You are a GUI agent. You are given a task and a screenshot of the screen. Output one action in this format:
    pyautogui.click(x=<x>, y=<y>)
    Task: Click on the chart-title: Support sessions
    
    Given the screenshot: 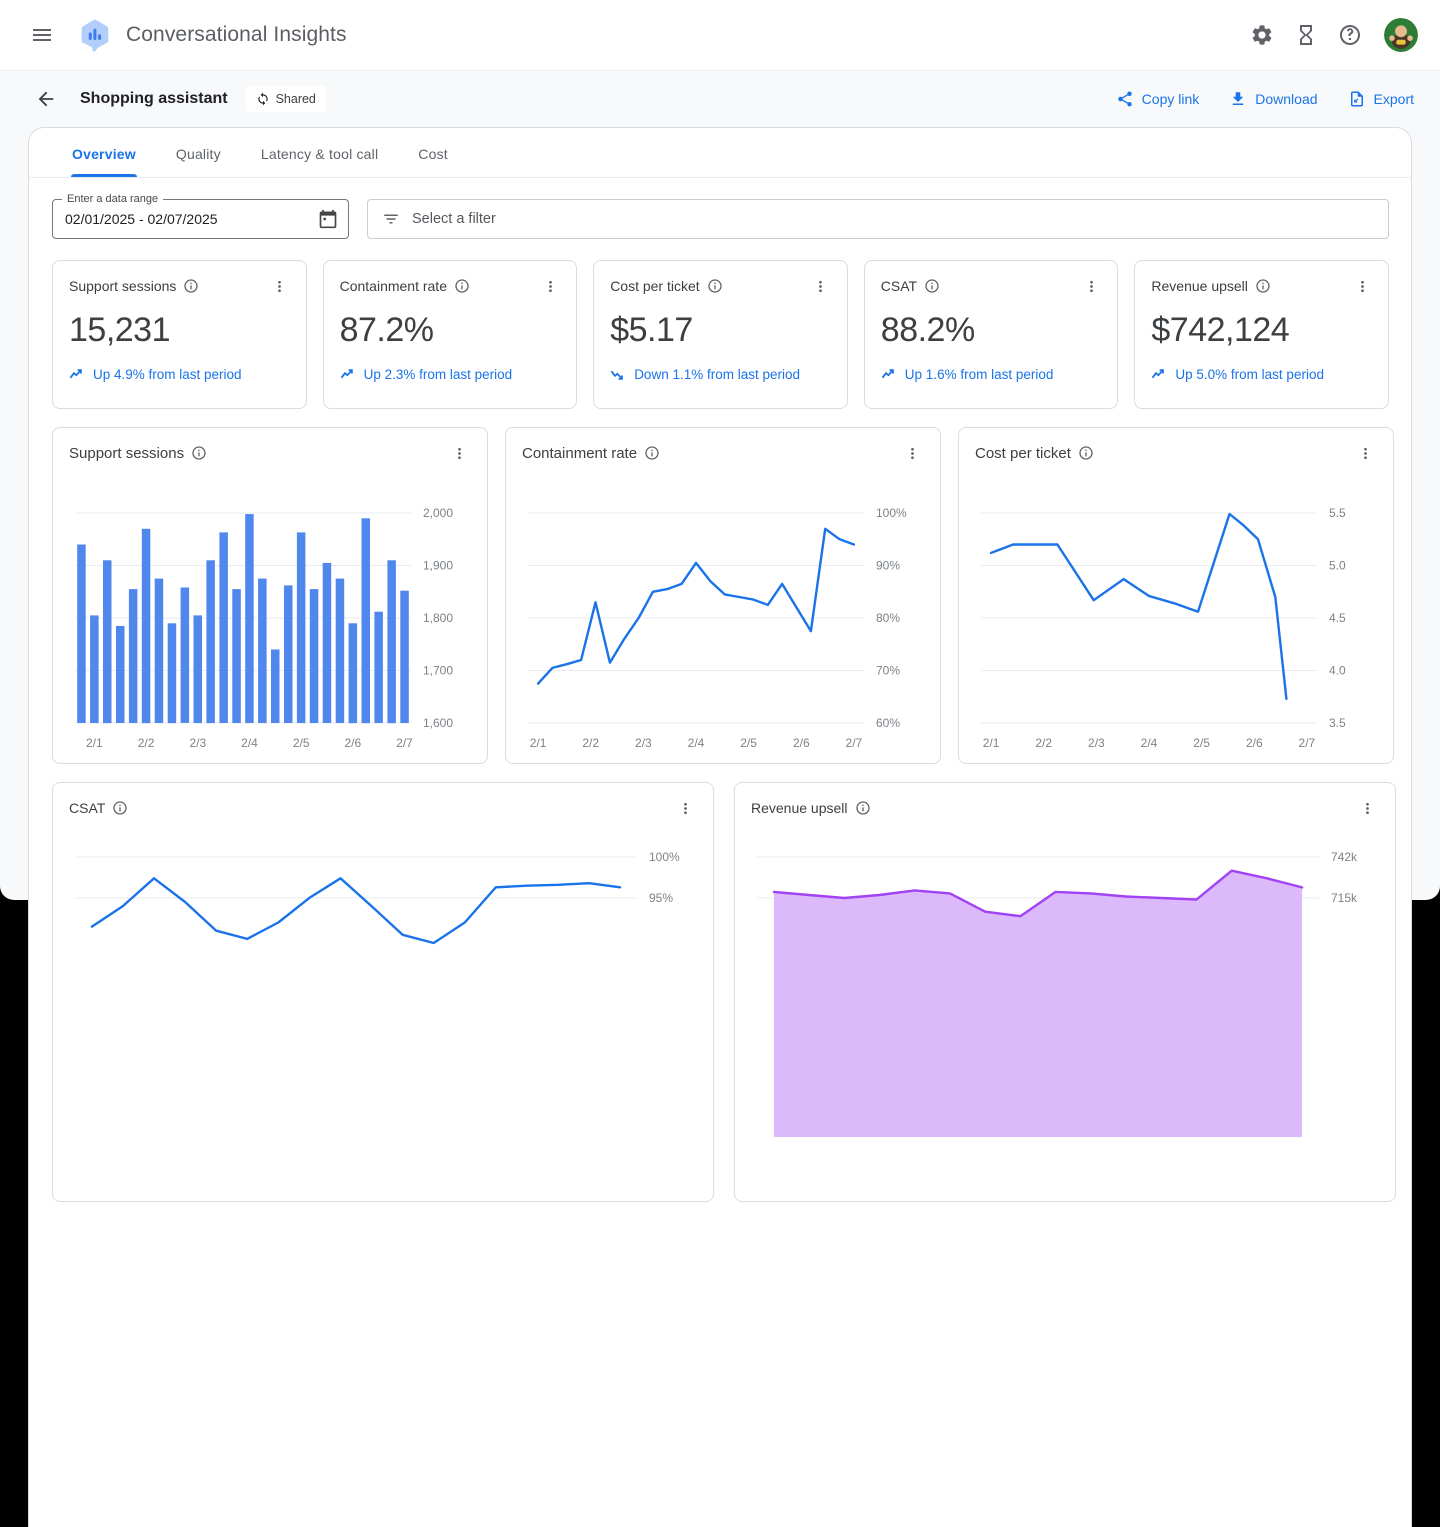 What is the action you would take?
    pyautogui.click(x=127, y=453)
    